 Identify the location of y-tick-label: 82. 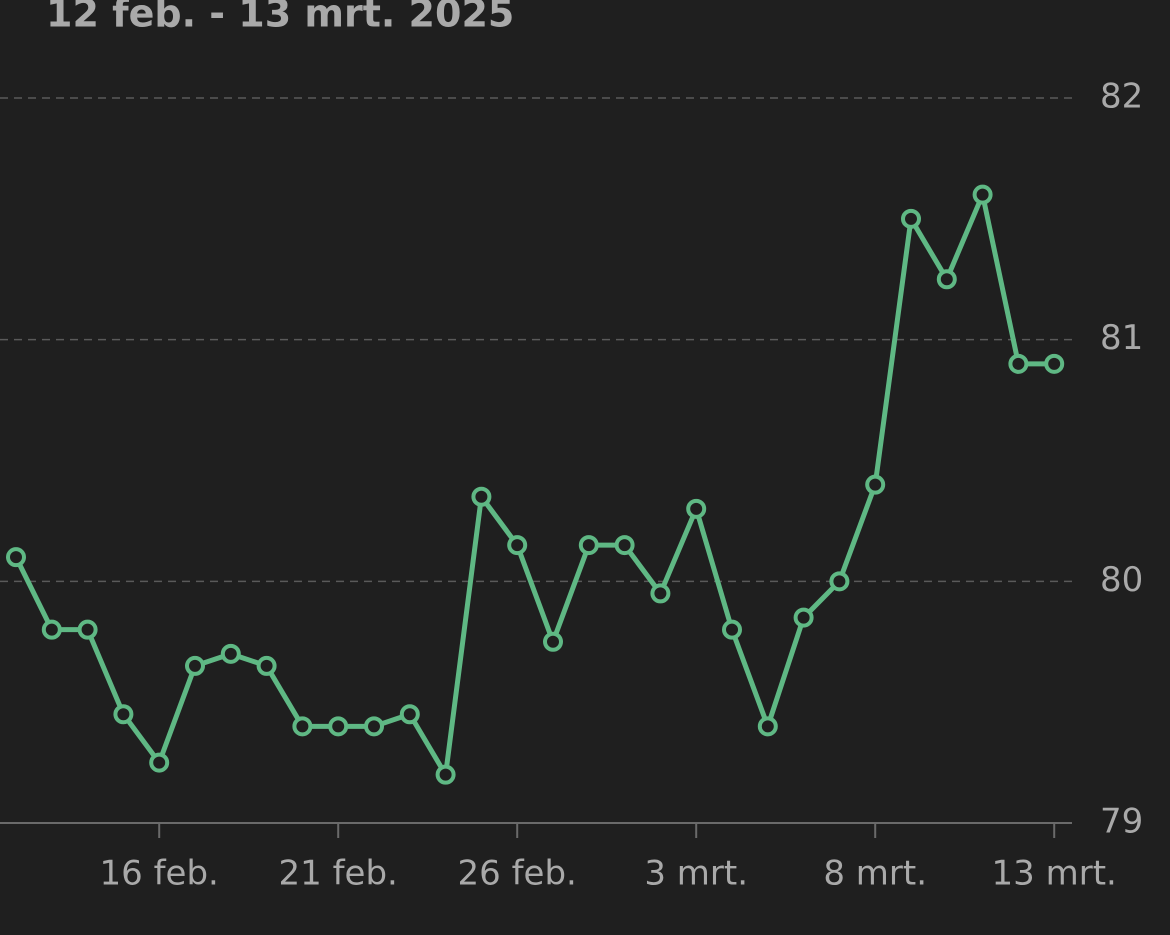
(1121, 97).